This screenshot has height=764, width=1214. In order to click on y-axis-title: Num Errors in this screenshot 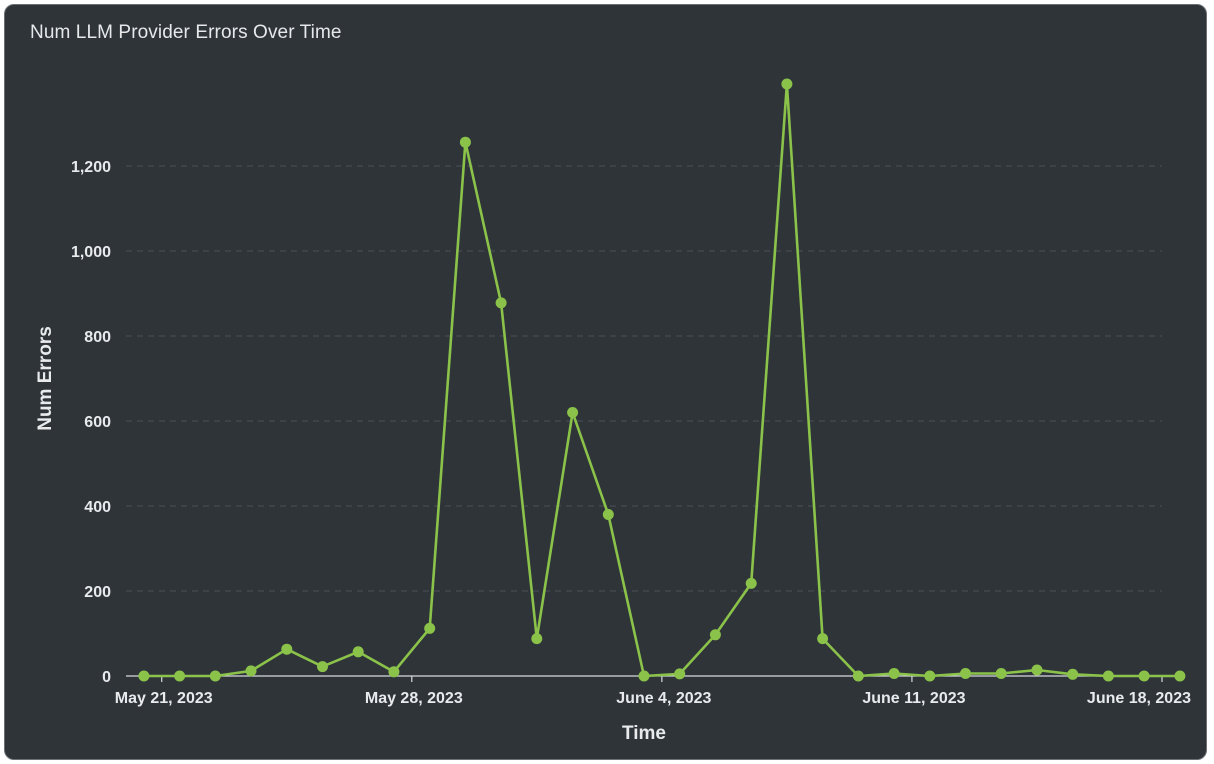, I will do `click(45, 378)`.